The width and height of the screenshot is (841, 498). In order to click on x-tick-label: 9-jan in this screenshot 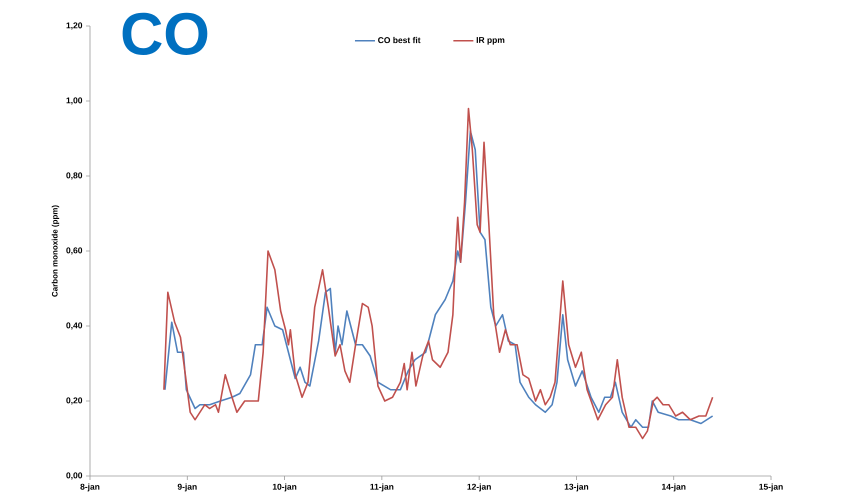, I will do `click(187, 488)`.